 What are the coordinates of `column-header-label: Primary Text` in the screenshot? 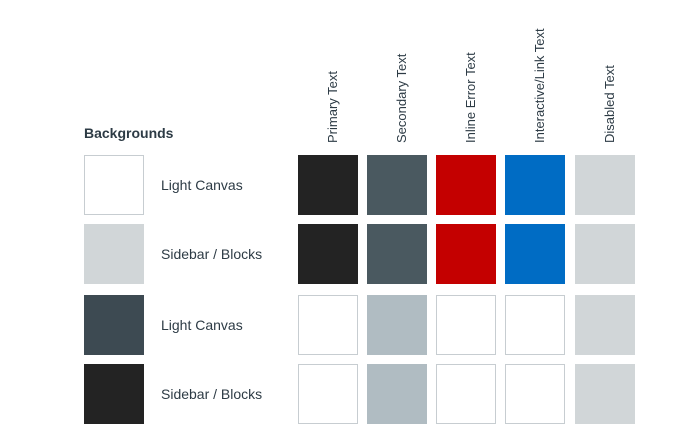 It's located at (332, 107).